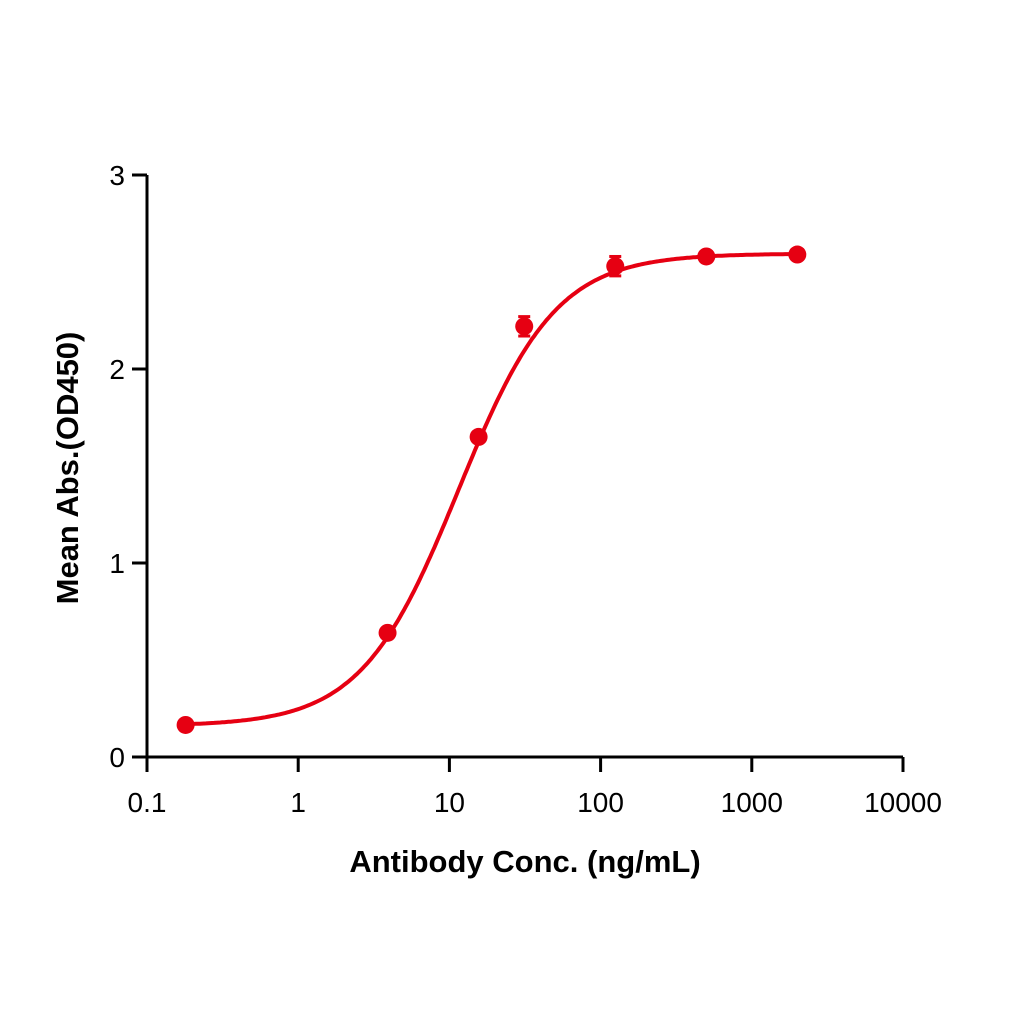 Image resolution: width=1024 pixels, height=1024 pixels. What do you see at coordinates (752, 802) in the screenshot?
I see `x-tick-label: 1000` at bounding box center [752, 802].